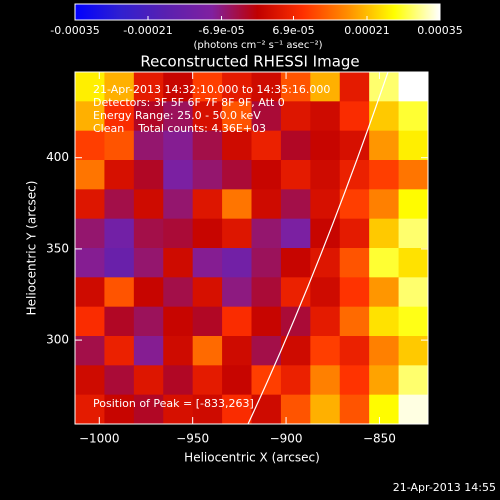 The image size is (500, 500). Describe the element at coordinates (252, 458) in the screenshot. I see `x-axis-label: Heliocentric X (arcsec)` at that location.